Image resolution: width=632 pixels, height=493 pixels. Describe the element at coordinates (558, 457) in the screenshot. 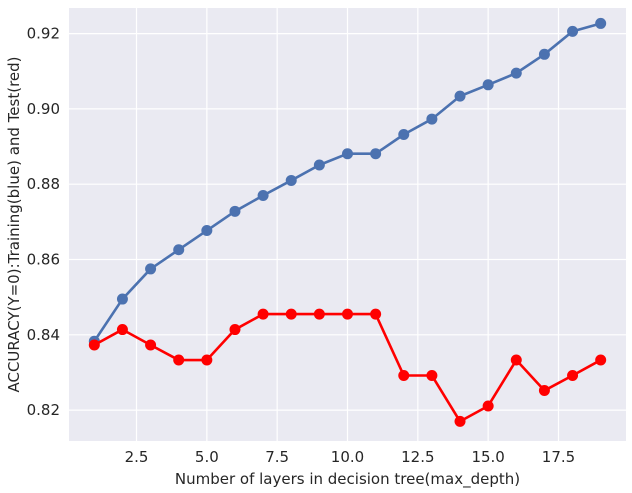

I see `x-tick-label: 17.5` at that location.